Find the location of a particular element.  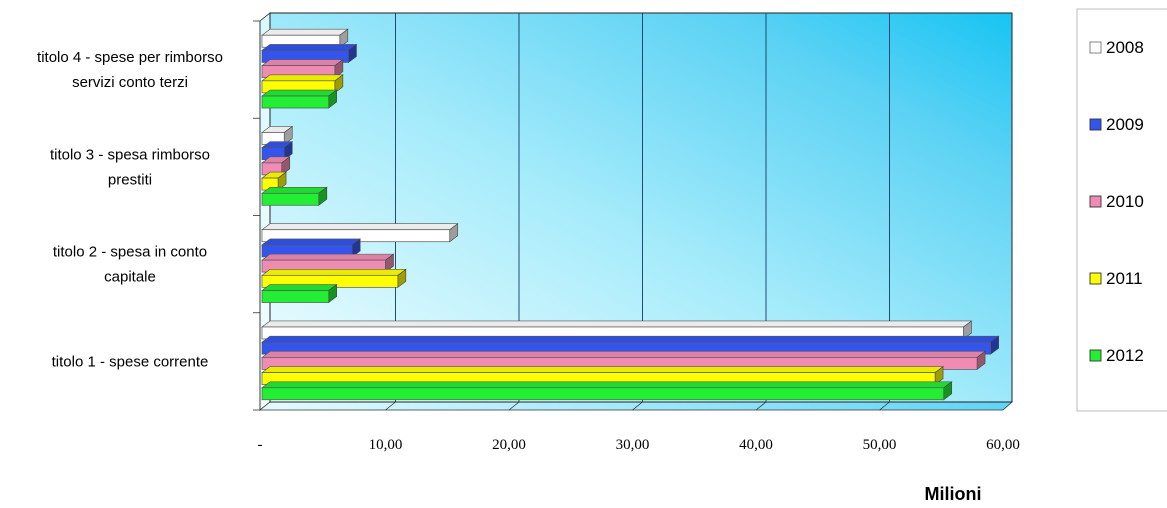

legend-box is located at coordinates (1121, 210).